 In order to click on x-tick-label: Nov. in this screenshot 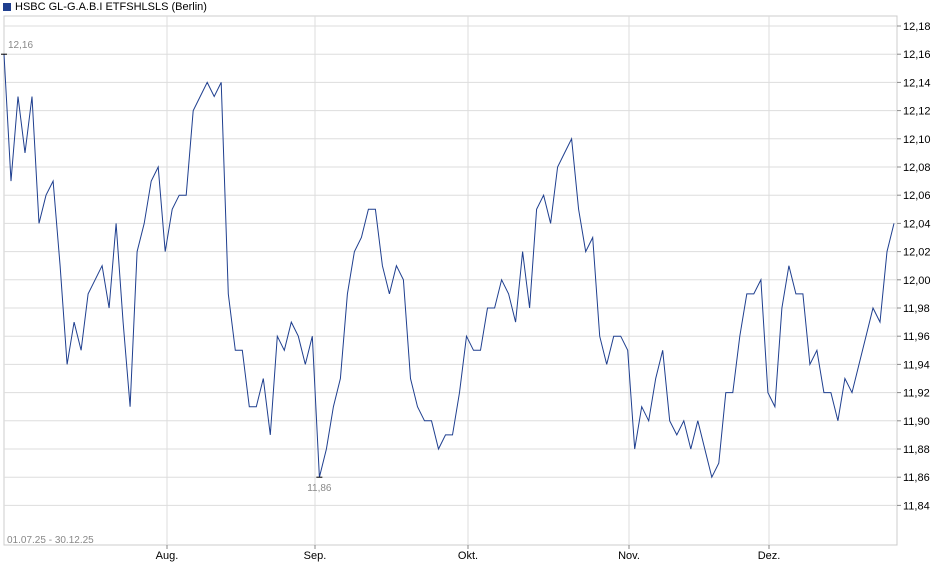, I will do `click(629, 556)`.